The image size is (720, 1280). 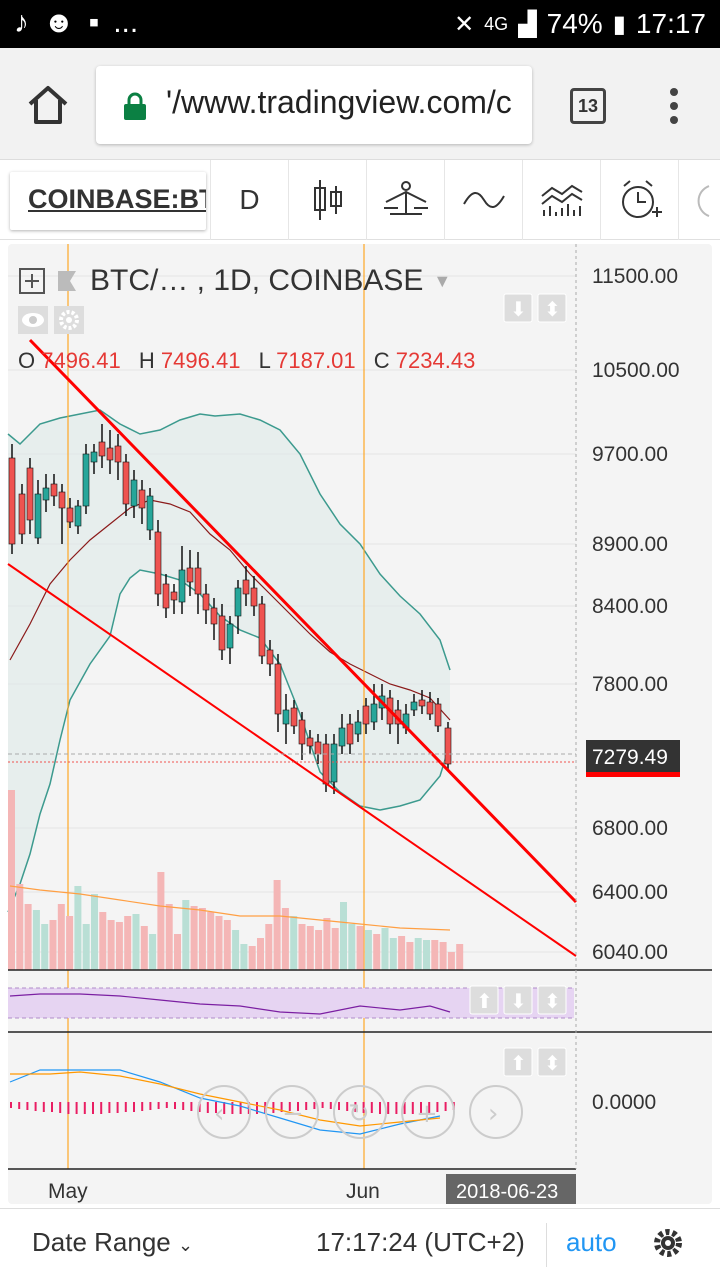 What do you see at coordinates (546, 1245) in the screenshot?
I see `divider` at bounding box center [546, 1245].